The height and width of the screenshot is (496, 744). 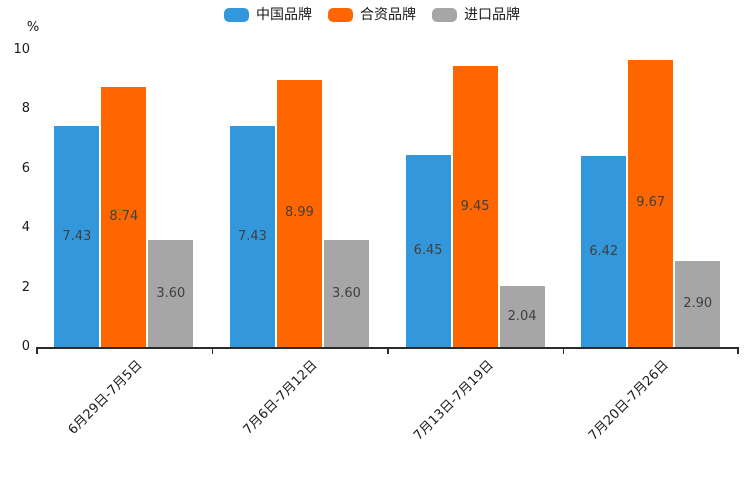 What do you see at coordinates (25, 287) in the screenshot?
I see `y-tick-label: 2` at bounding box center [25, 287].